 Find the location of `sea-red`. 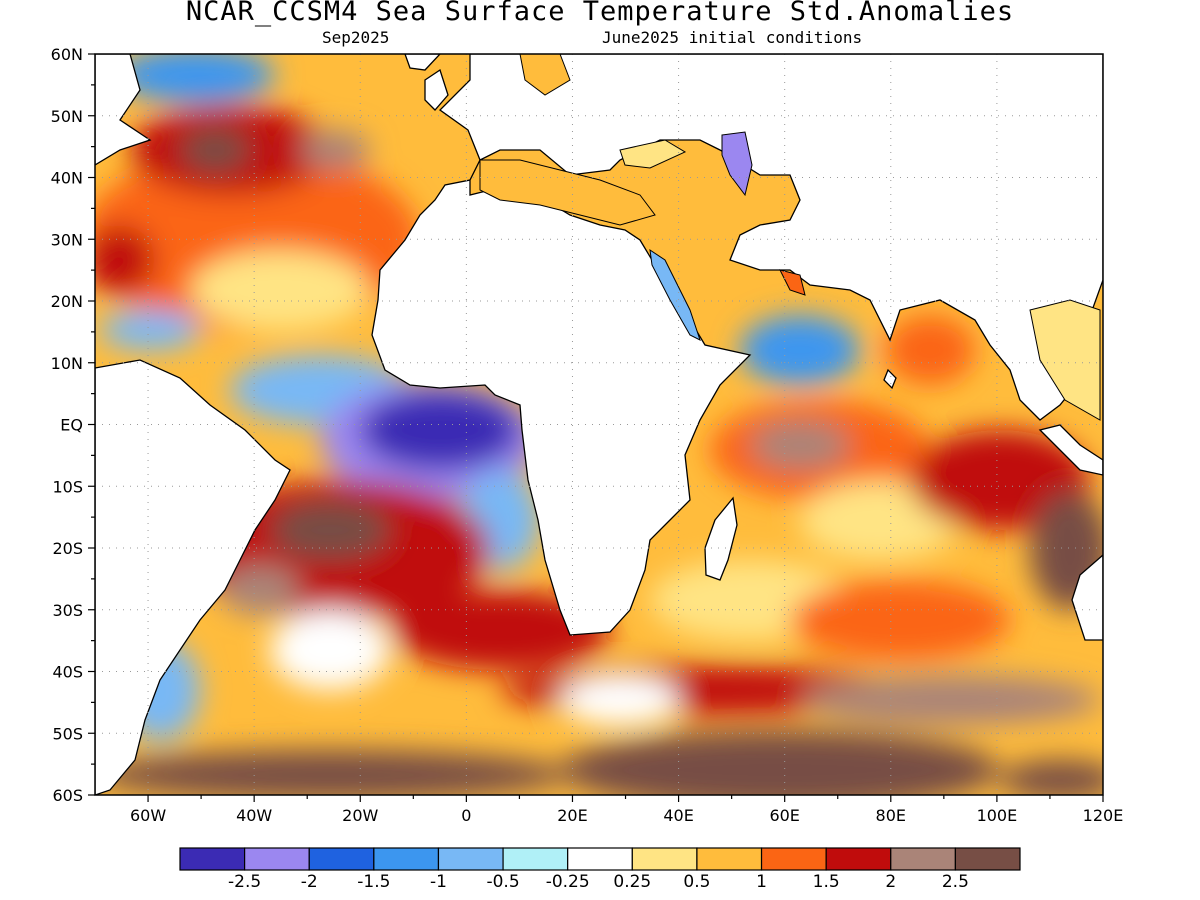

sea-red is located at coordinates (675, 294).